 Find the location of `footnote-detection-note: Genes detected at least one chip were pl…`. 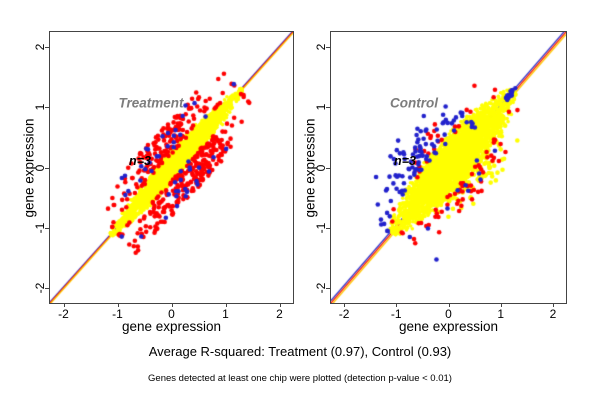

footnote-detection-note: Genes detected at least one chip were pl… is located at coordinates (300, 378).